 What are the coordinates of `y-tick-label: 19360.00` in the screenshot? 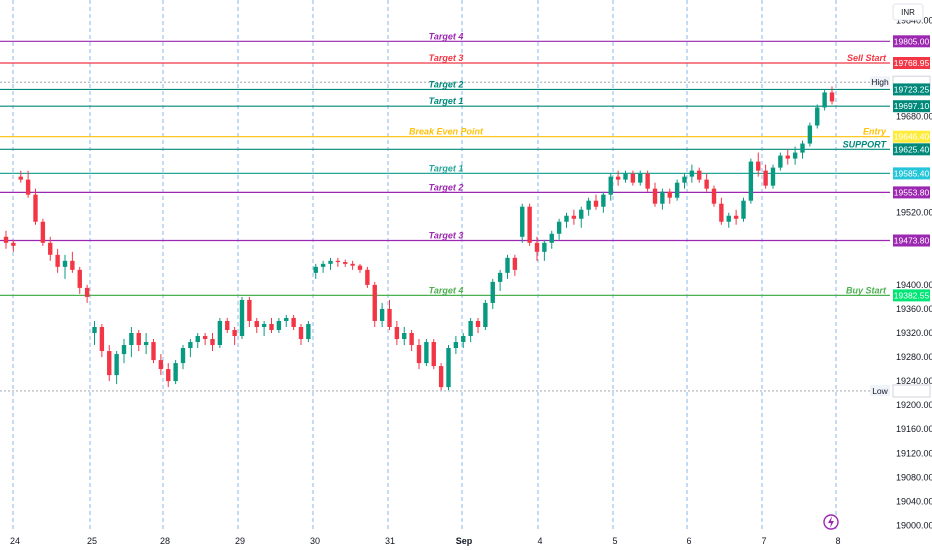 It's located at (914, 309).